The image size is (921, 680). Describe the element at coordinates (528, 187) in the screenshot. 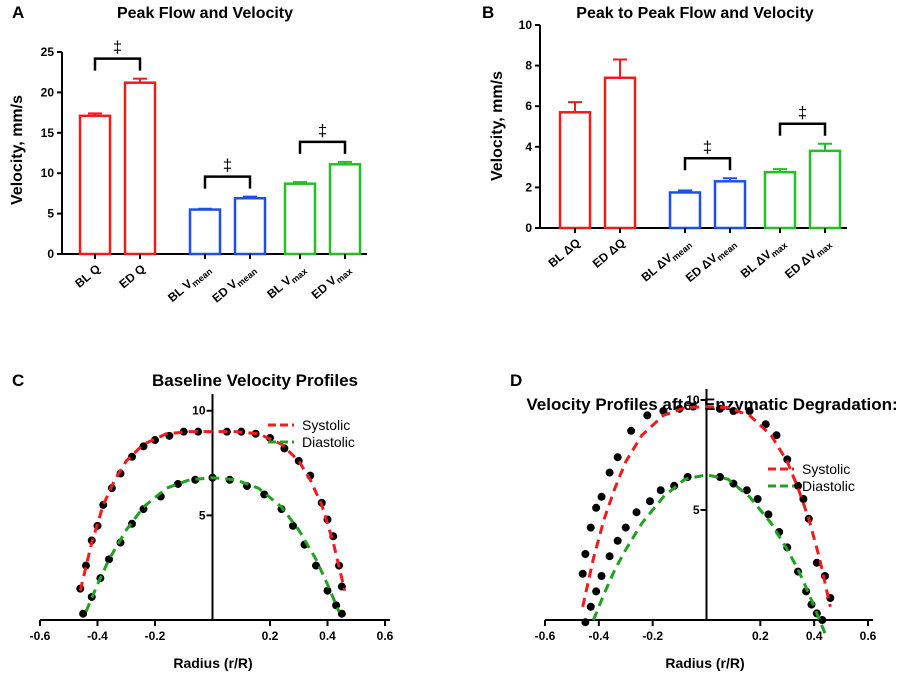

I see `y-tick-label: 2` at that location.